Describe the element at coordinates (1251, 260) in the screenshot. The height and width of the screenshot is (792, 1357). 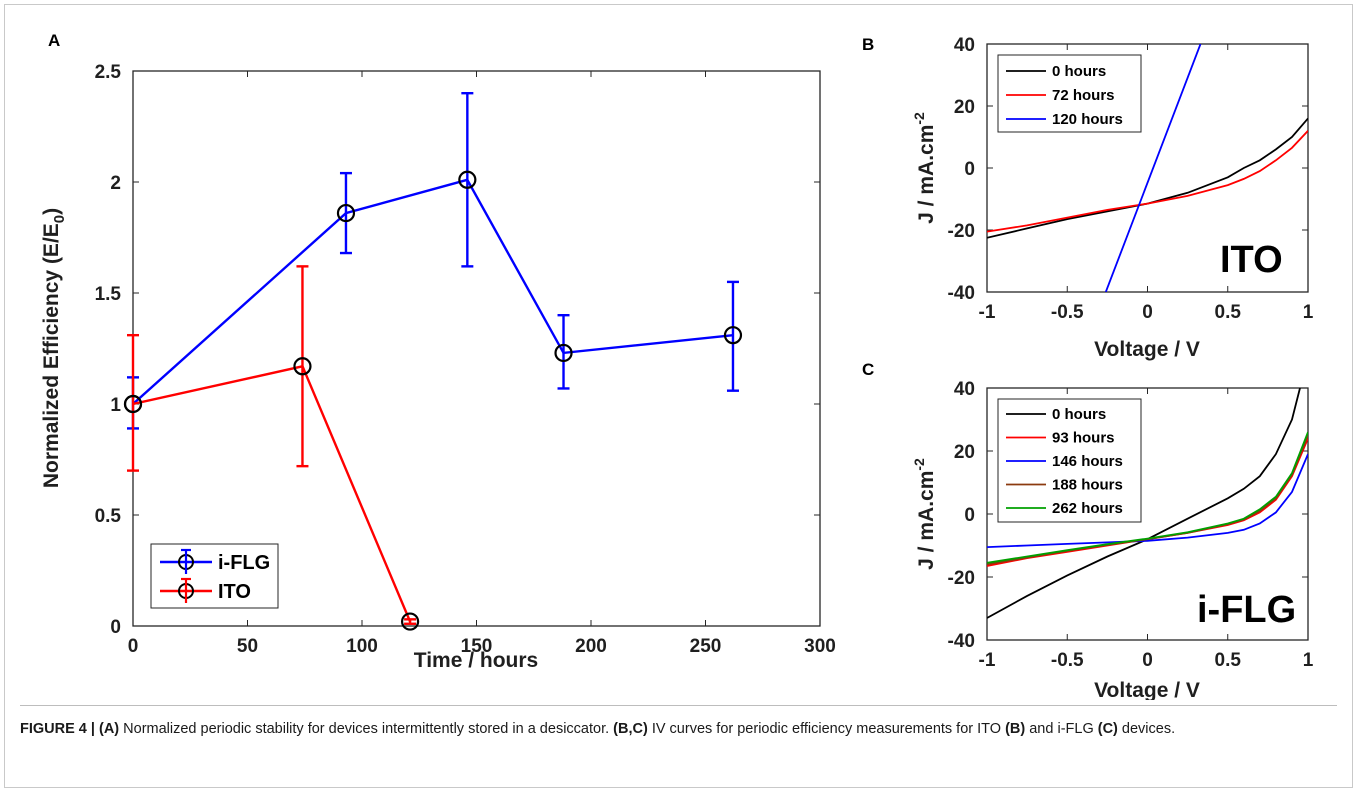
I see `panel-b-annotation: ITO` at that location.